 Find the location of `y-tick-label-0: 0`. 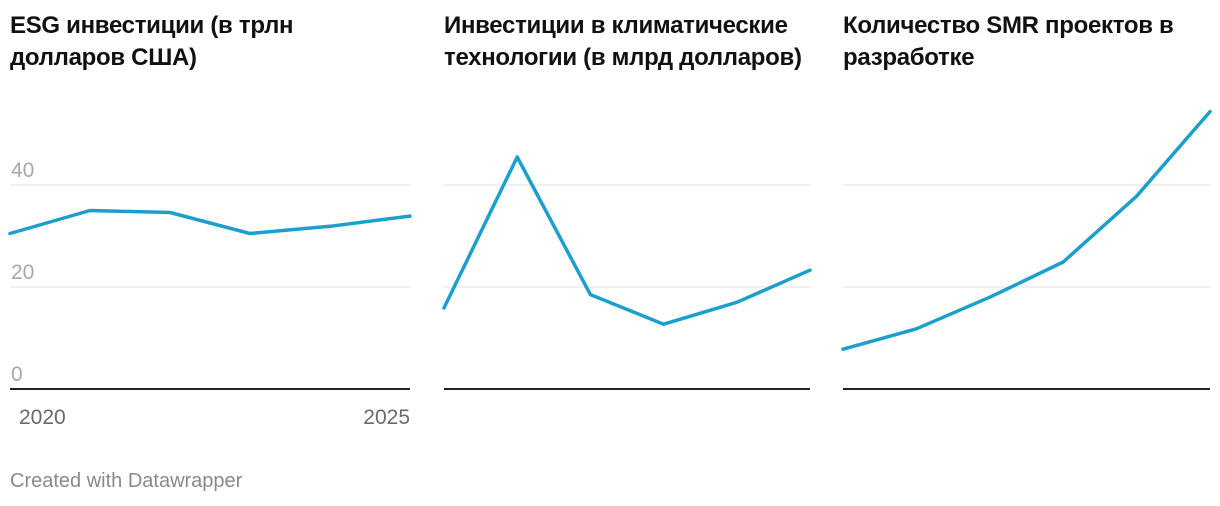

y-tick-label-0: 0 is located at coordinates (17, 374).